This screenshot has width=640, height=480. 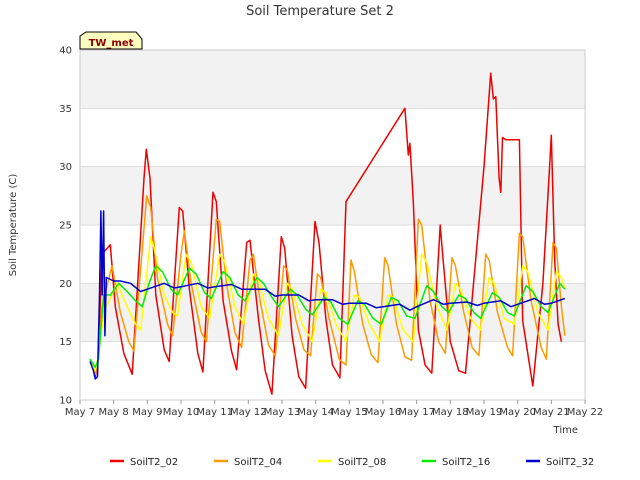 What do you see at coordinates (214, 412) in the screenshot?
I see `x-tick-label: May 11` at bounding box center [214, 412].